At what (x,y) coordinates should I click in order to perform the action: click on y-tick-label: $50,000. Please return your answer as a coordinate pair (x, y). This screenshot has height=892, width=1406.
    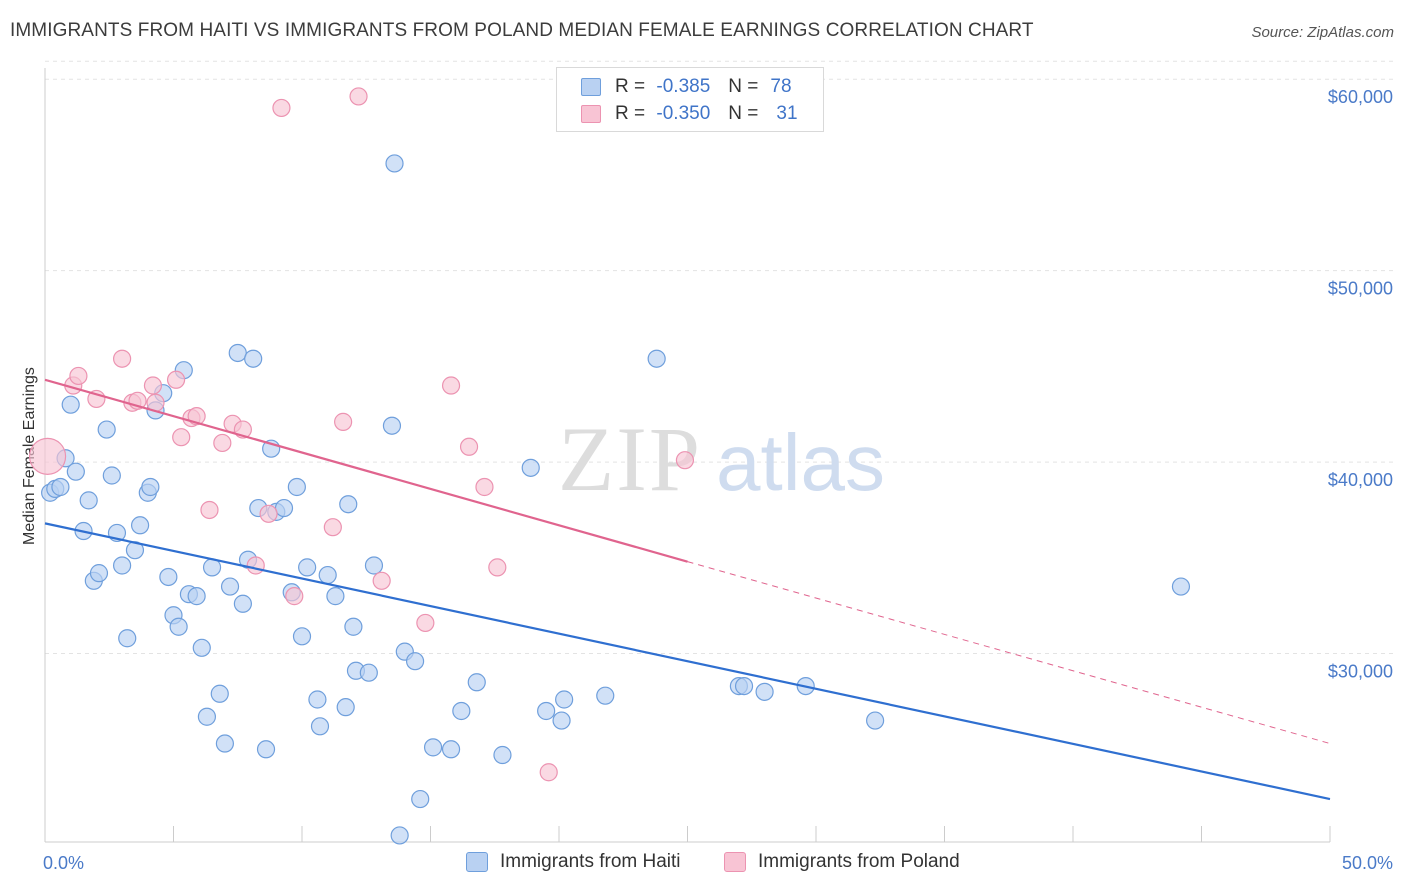
    Looking at the image, I should click on (1360, 289).